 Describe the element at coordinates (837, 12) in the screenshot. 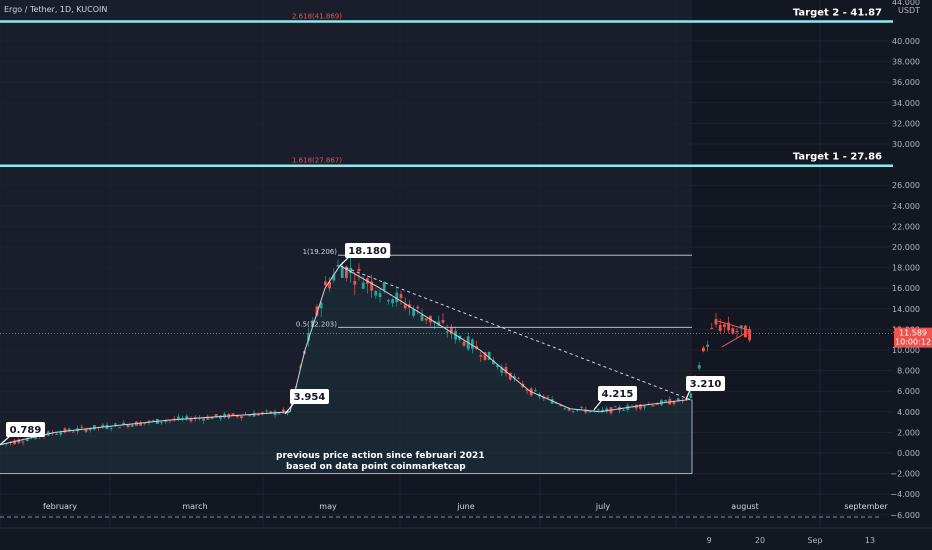

I see `target-label: Target 2 - 41.87` at that location.